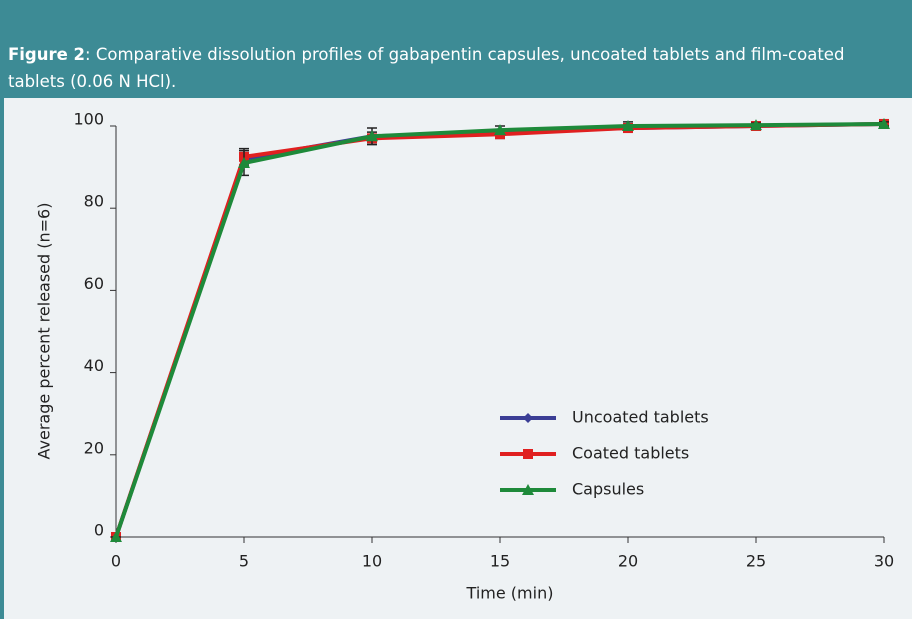  Describe the element at coordinates (2, 358) in the screenshot. I see `side-bar` at that location.